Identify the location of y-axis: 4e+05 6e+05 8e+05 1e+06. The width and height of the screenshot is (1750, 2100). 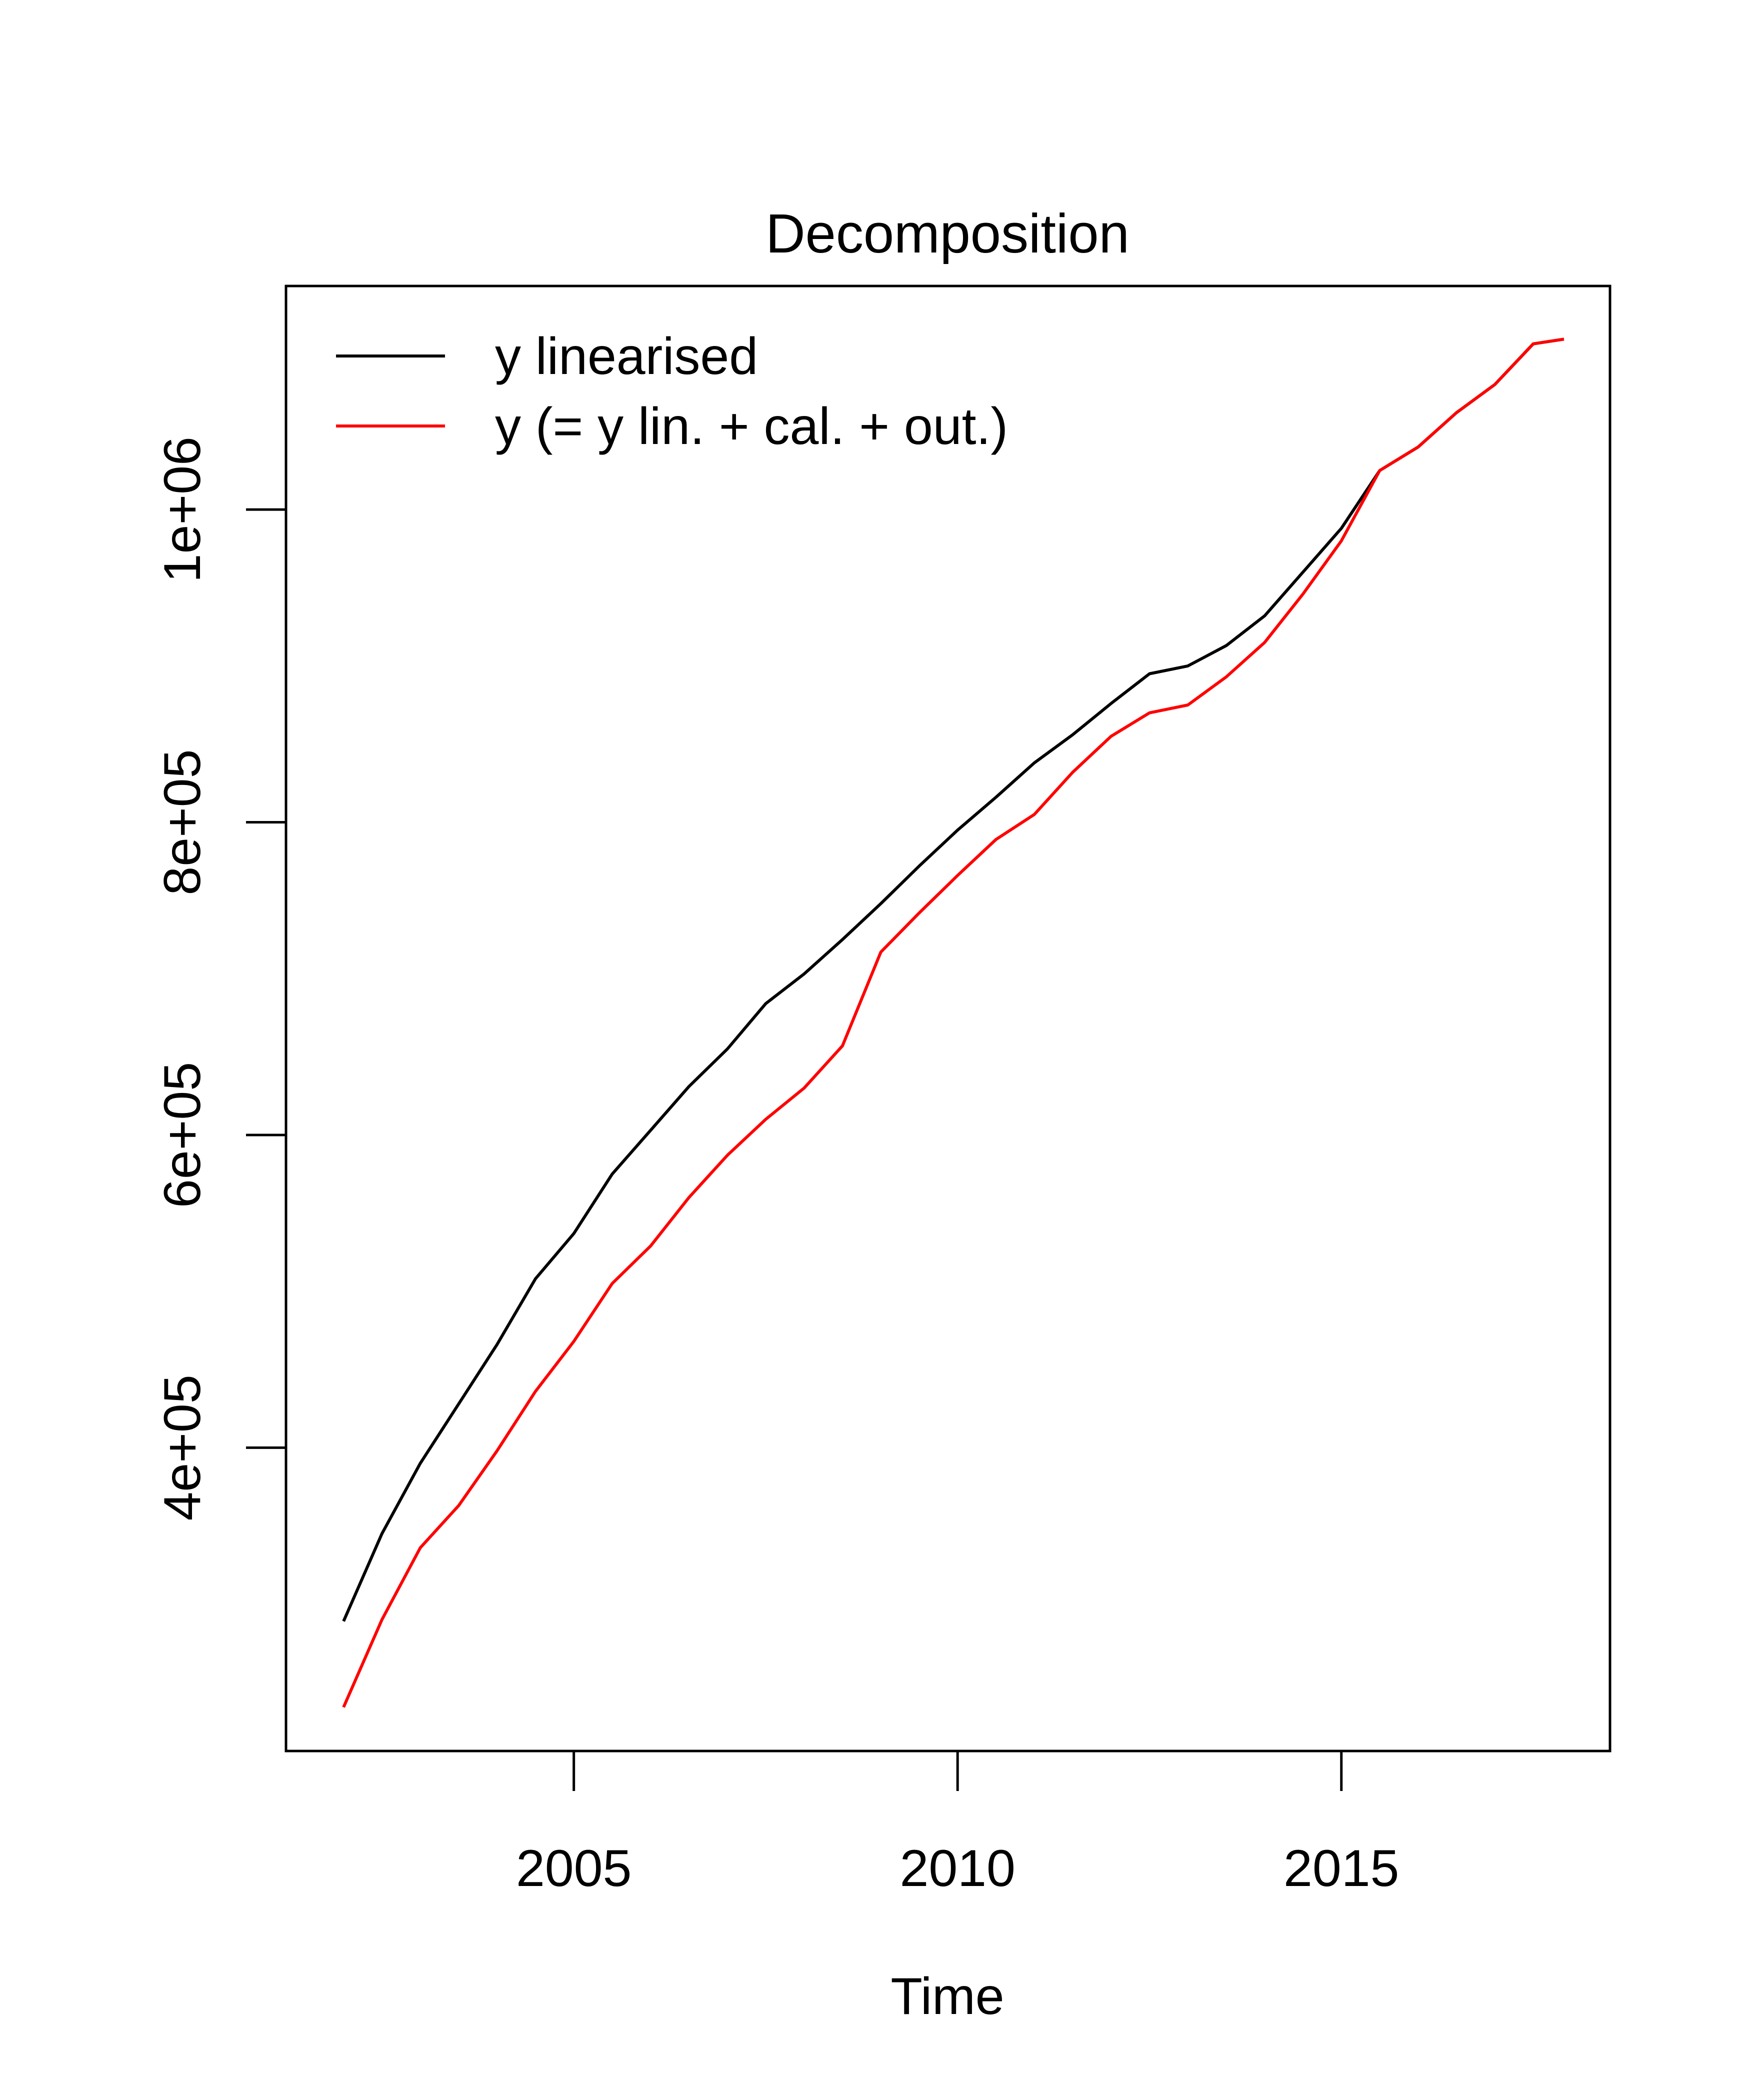
(221, 978).